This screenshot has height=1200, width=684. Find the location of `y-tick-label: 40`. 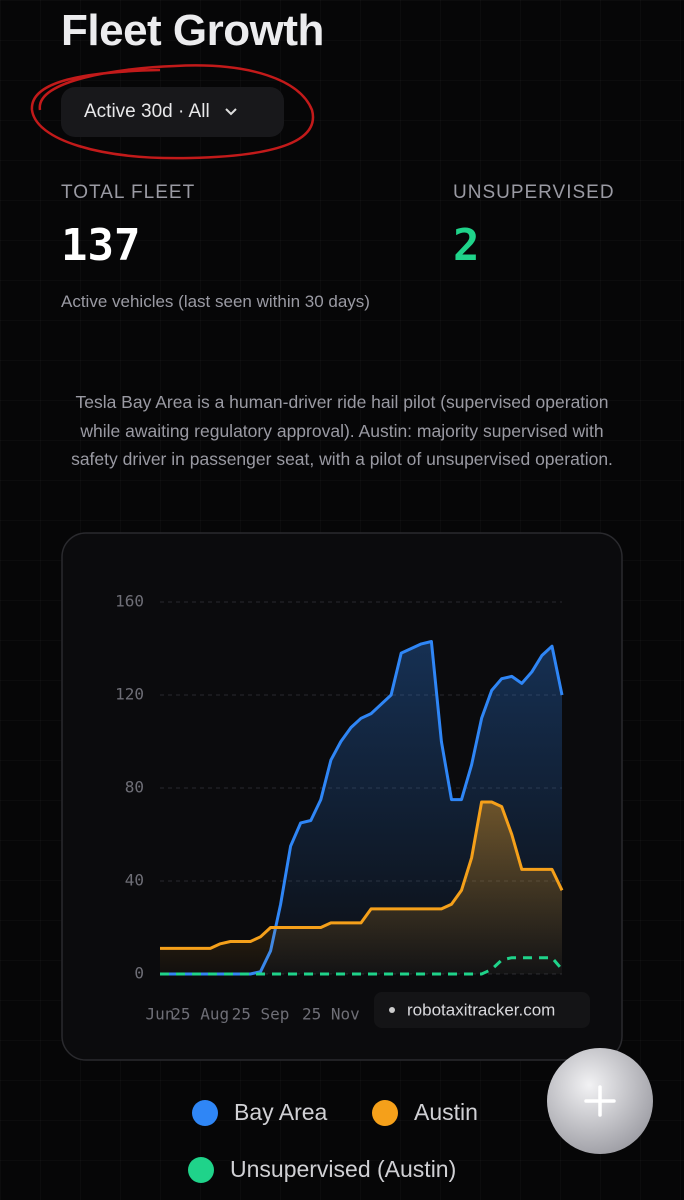

y-tick-label: 40 is located at coordinates (134, 880).